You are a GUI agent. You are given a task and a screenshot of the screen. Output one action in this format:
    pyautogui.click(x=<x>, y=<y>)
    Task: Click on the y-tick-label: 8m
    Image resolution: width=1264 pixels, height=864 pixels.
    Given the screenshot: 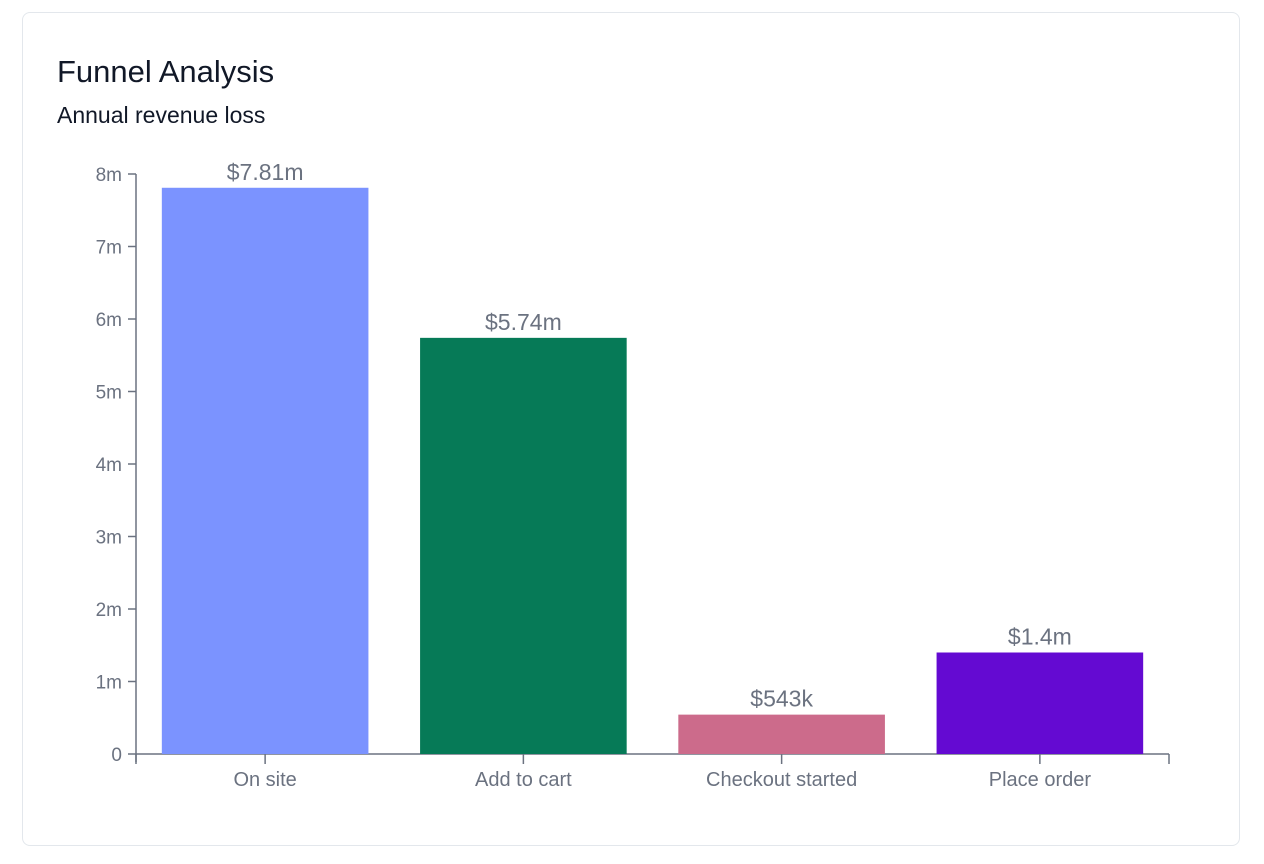 What is the action you would take?
    pyautogui.click(x=109, y=175)
    